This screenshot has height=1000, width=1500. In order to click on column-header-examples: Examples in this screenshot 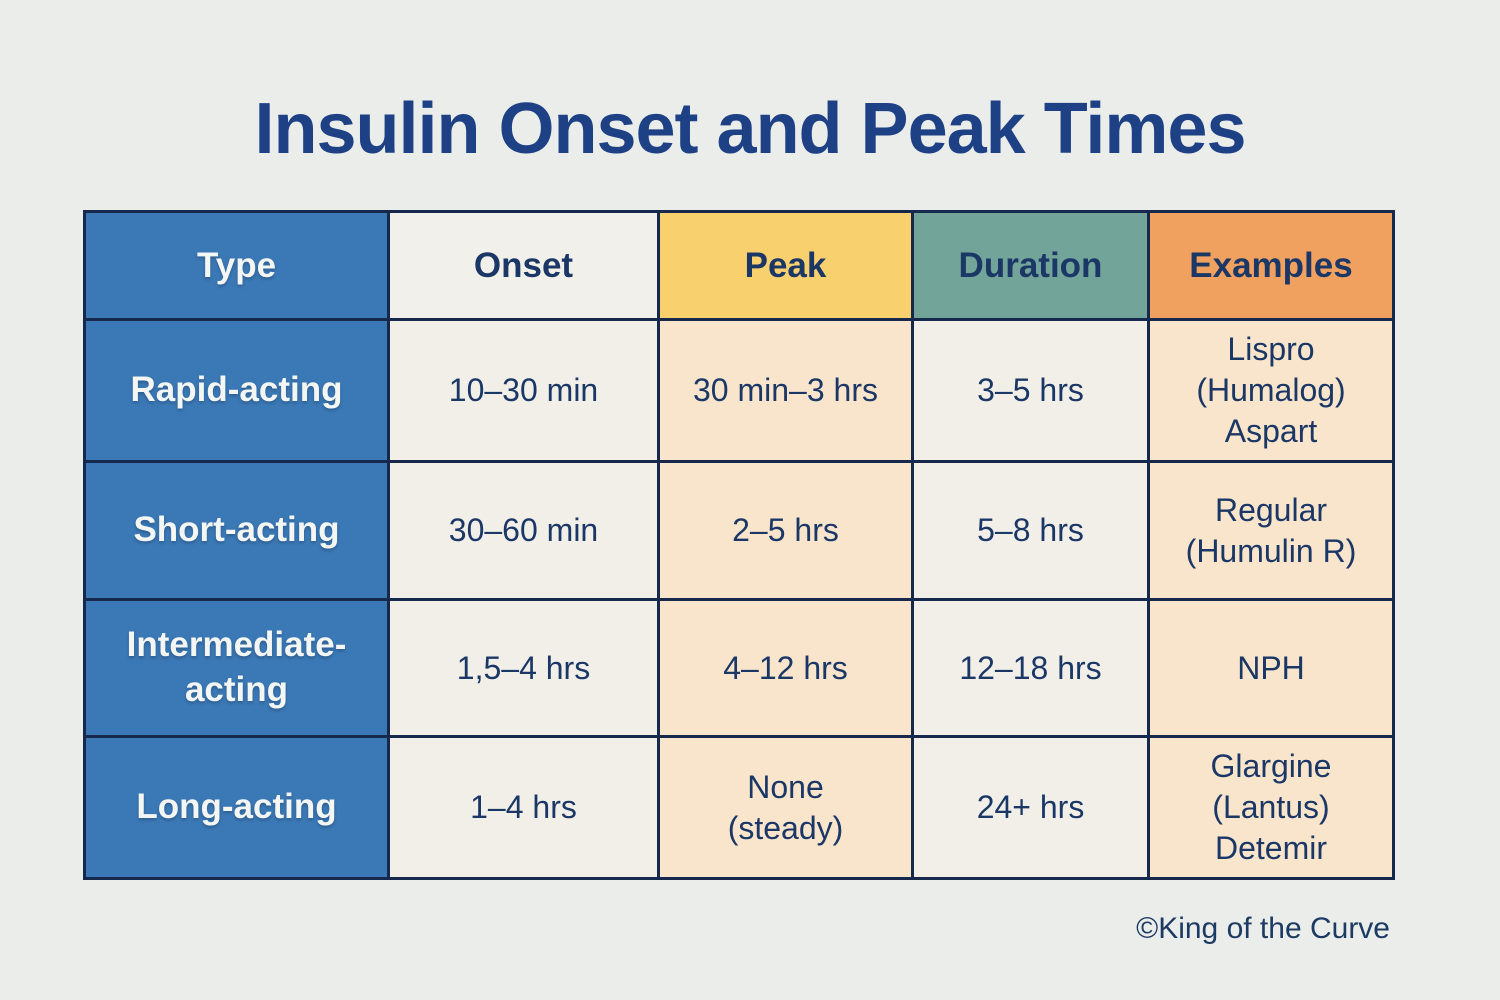, I will do `click(1271, 265)`.